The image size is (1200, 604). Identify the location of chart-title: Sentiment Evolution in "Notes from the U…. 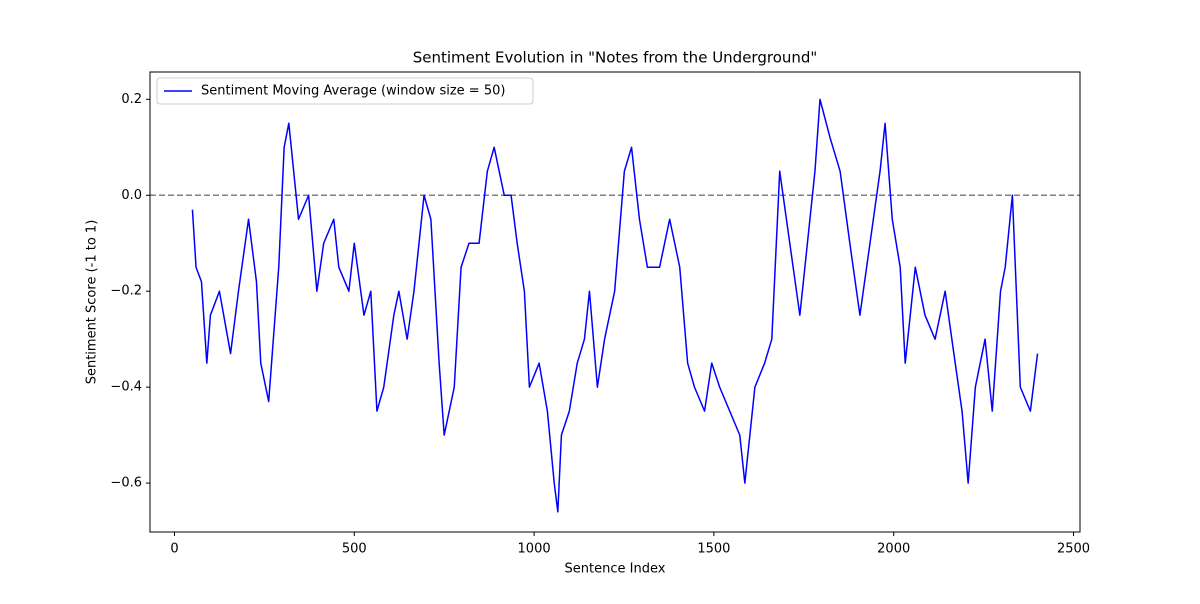
(615, 58).